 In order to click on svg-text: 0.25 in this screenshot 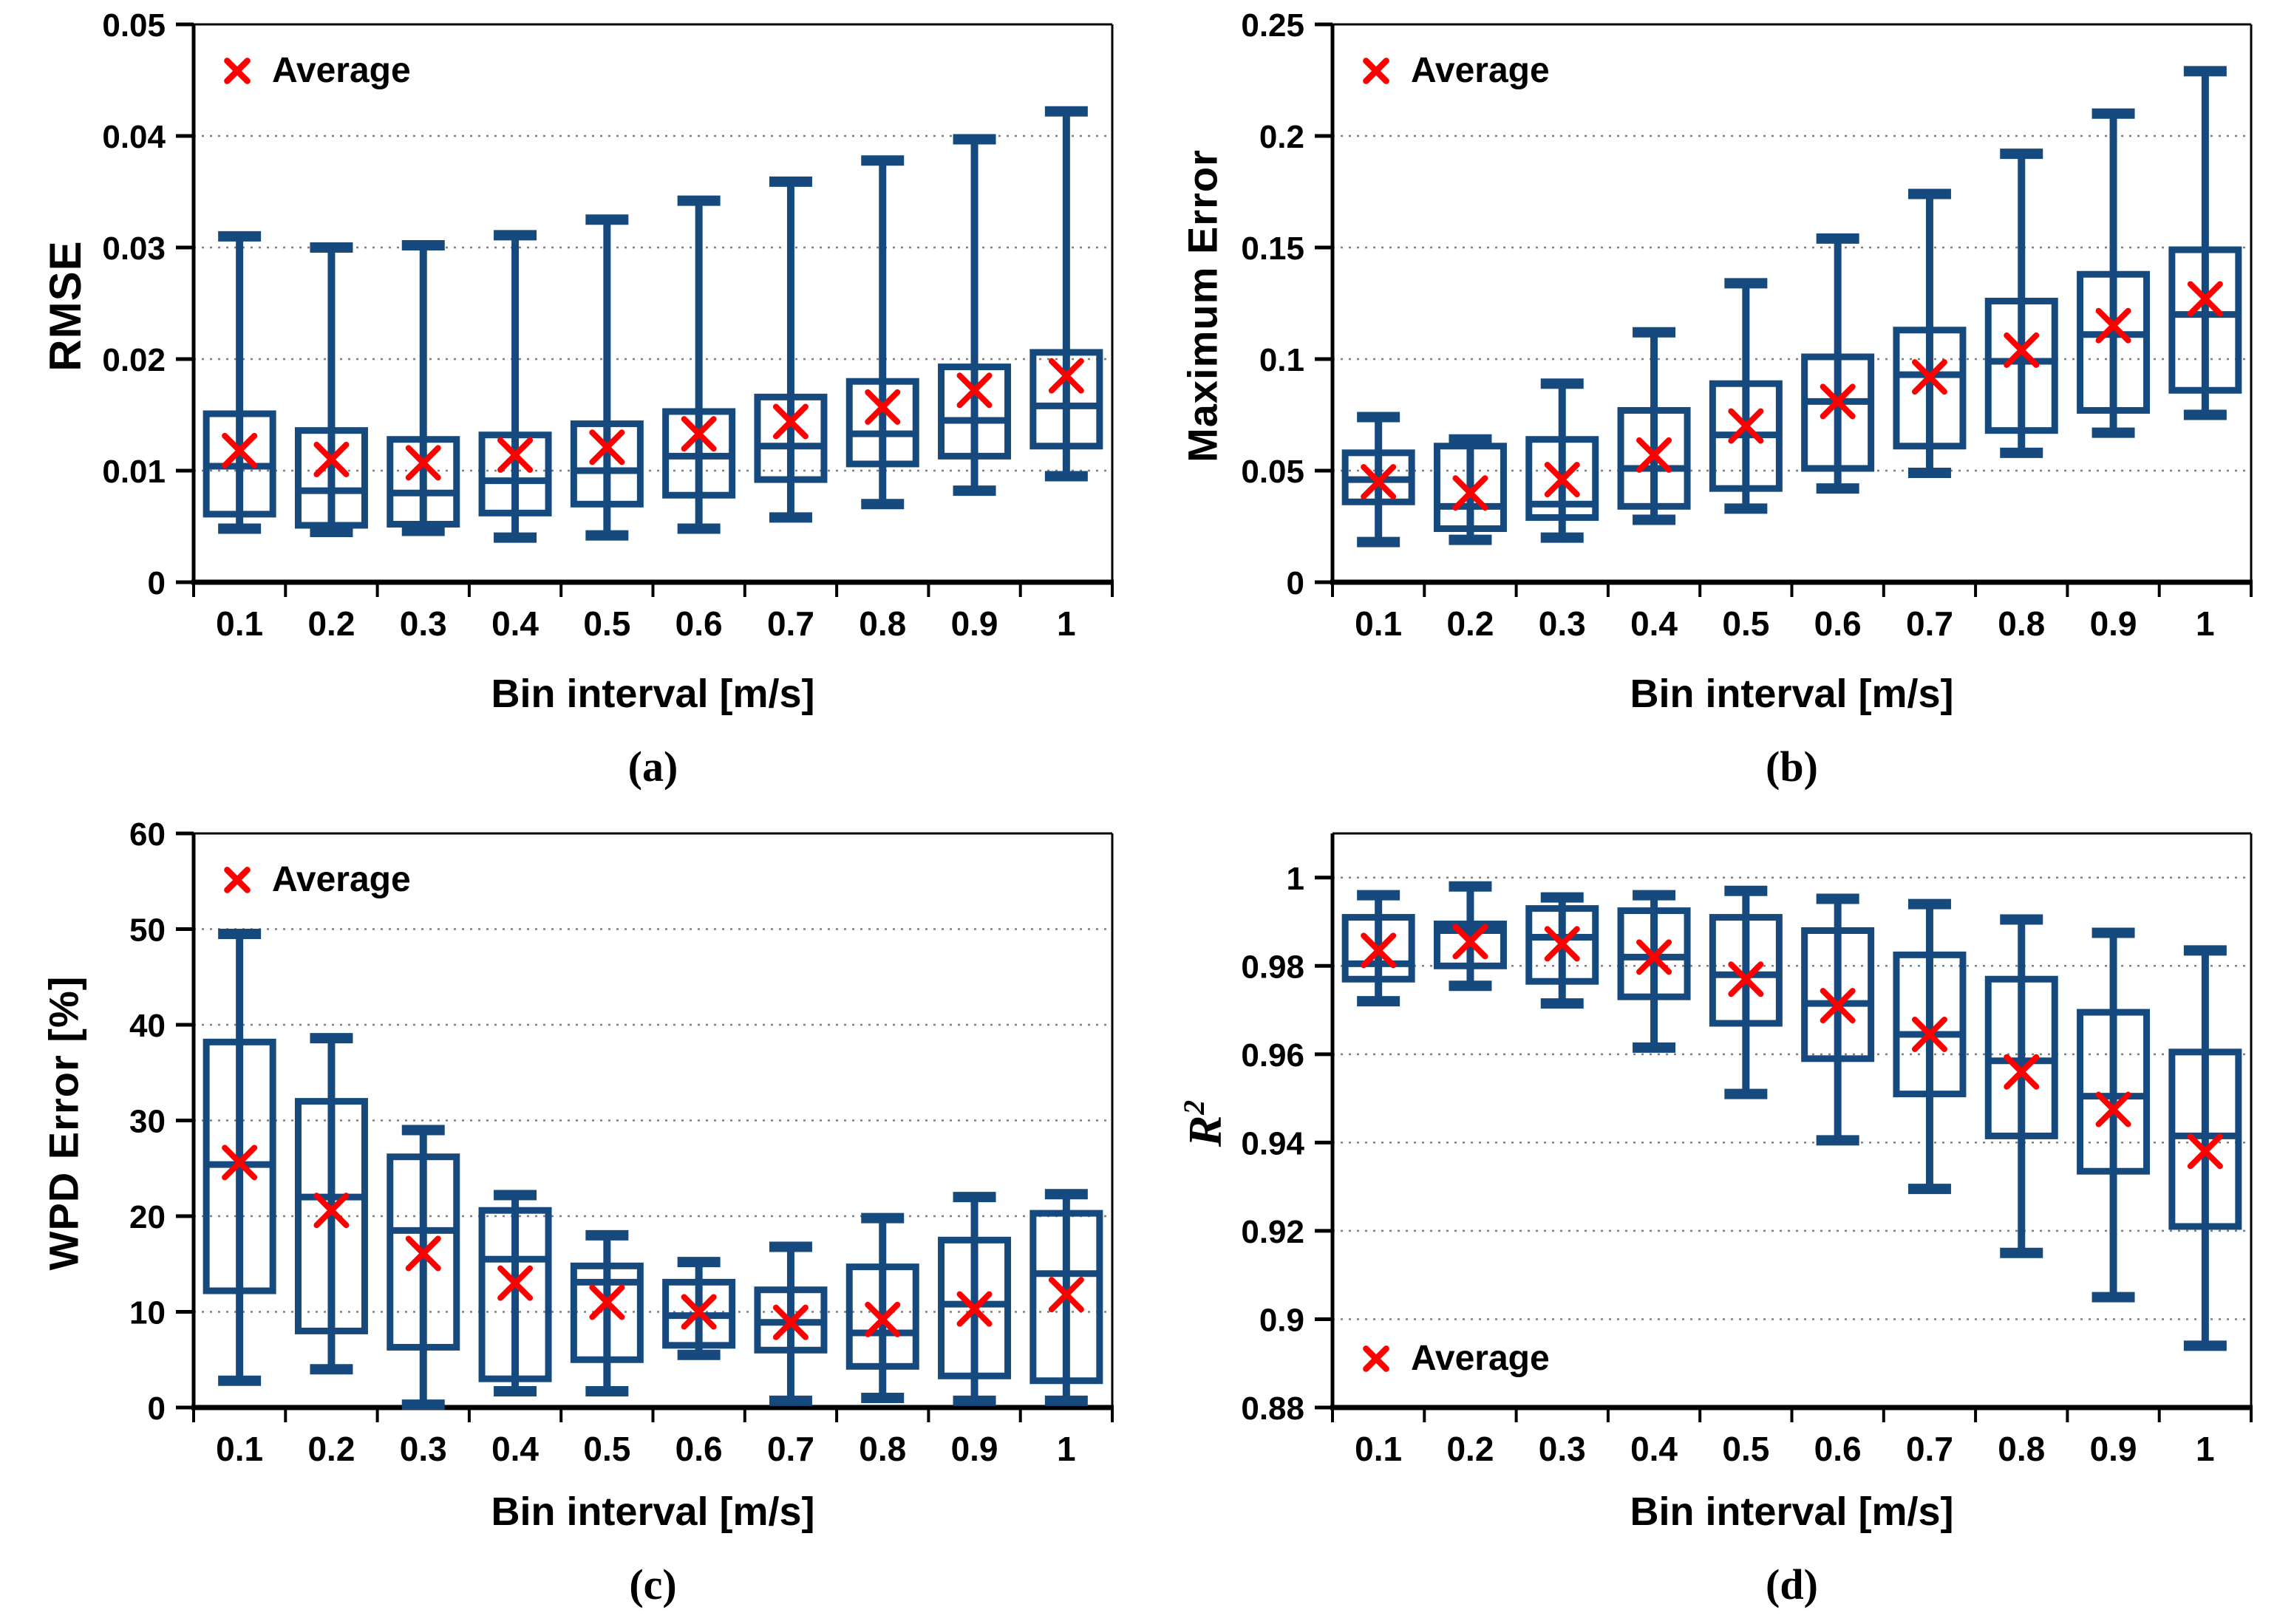, I will do `click(1272, 25)`.